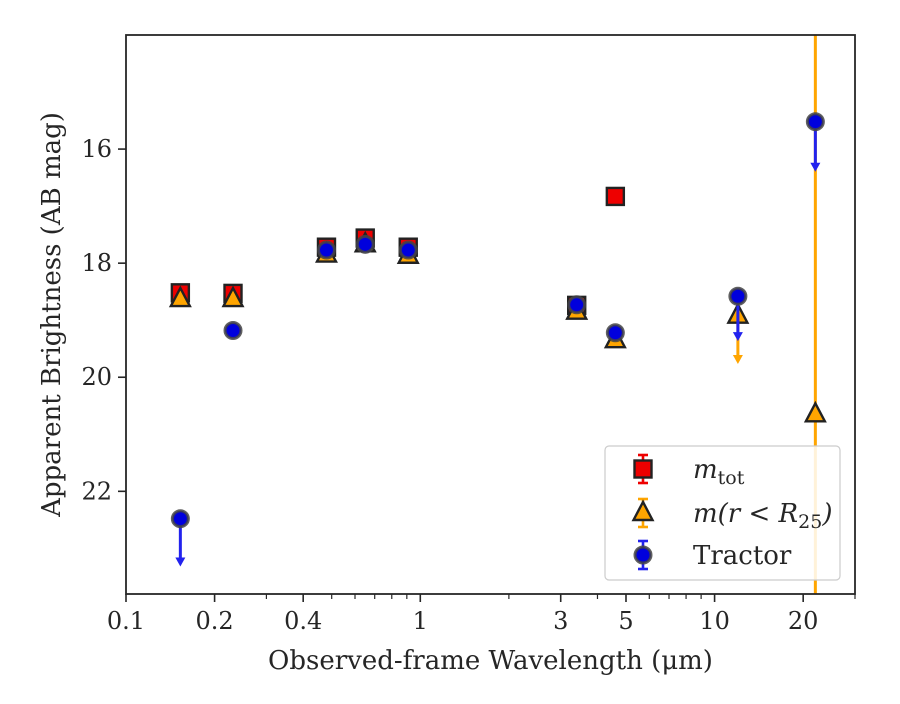  I want to click on series-square, so click(398, 251).